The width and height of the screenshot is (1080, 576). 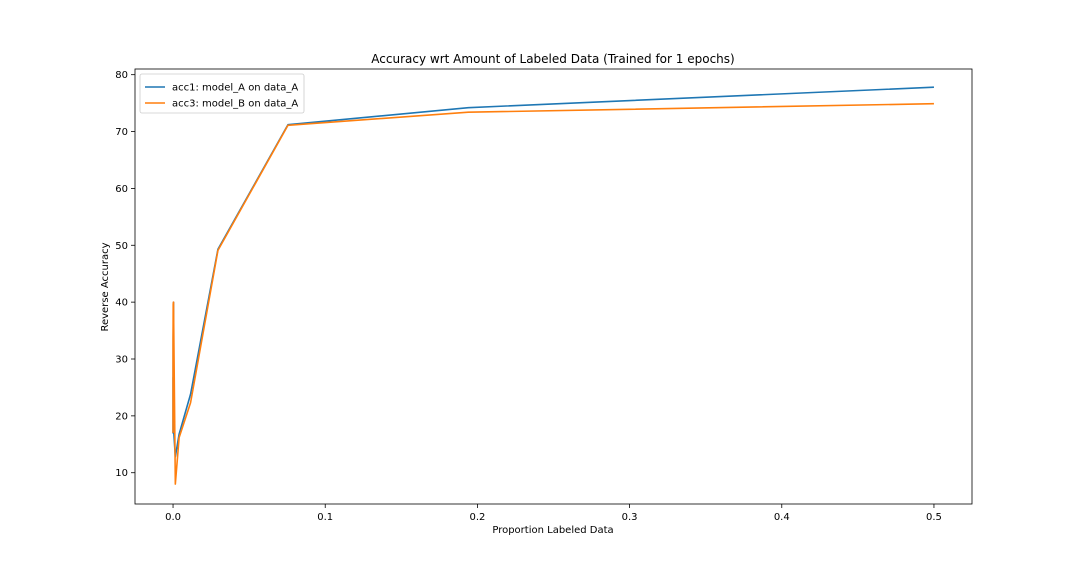 What do you see at coordinates (121, 416) in the screenshot?
I see `y-tick-label: 20` at bounding box center [121, 416].